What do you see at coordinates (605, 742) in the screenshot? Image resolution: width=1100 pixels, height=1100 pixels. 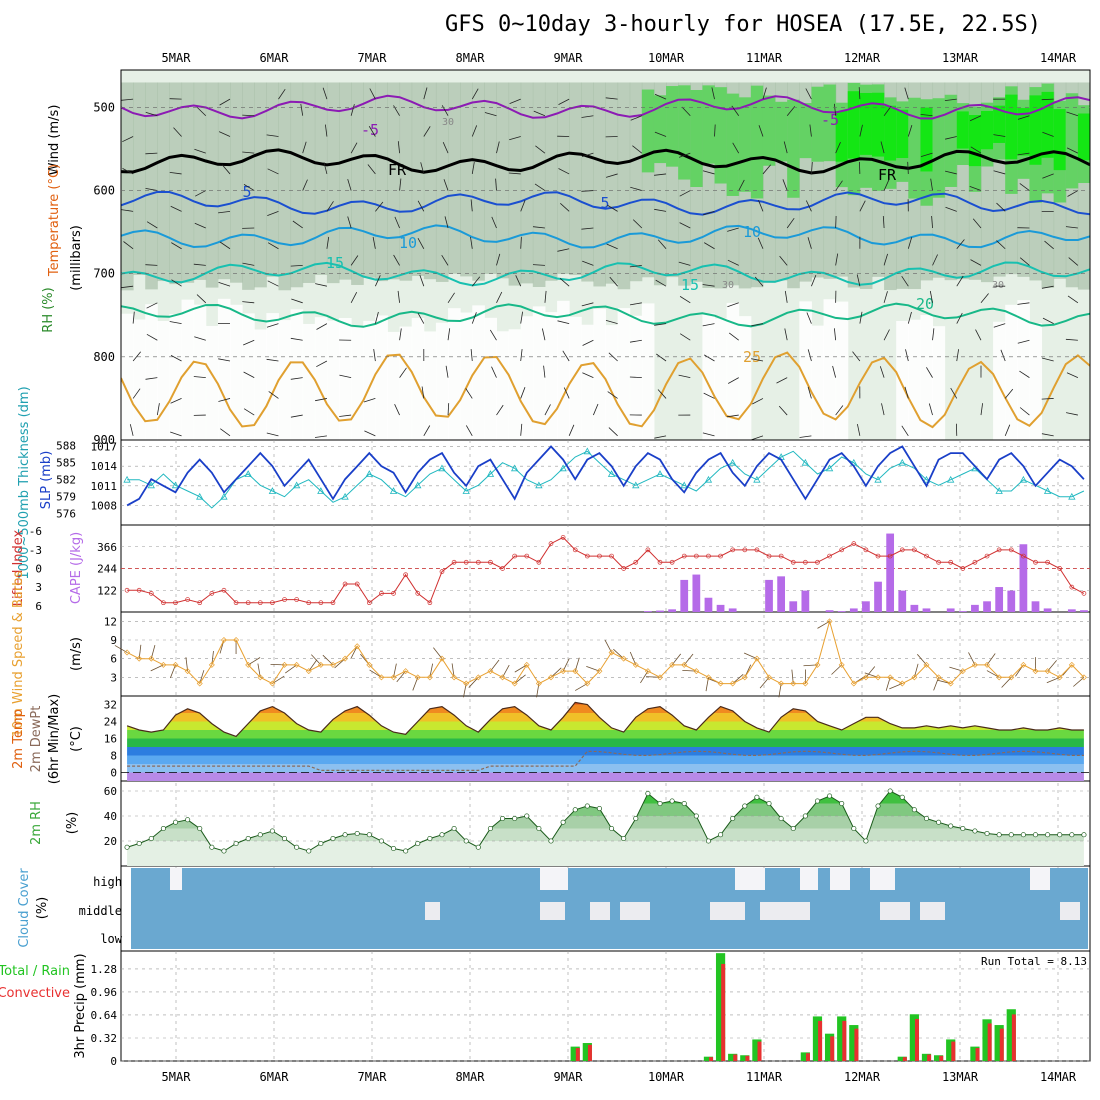 I see `temp-band` at bounding box center [605, 742].